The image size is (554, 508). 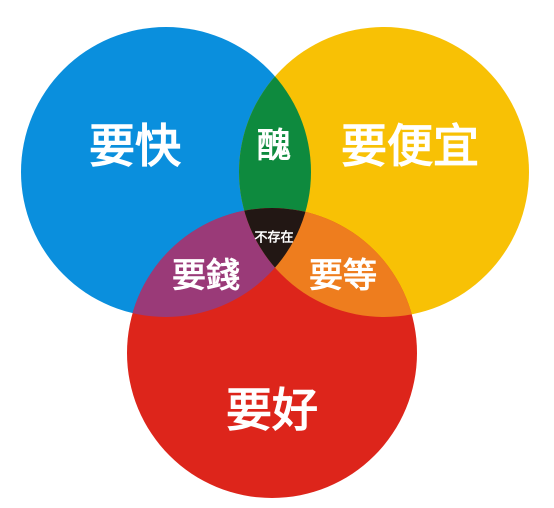 I want to click on overlap-fast-good, so click(x=219, y=262).